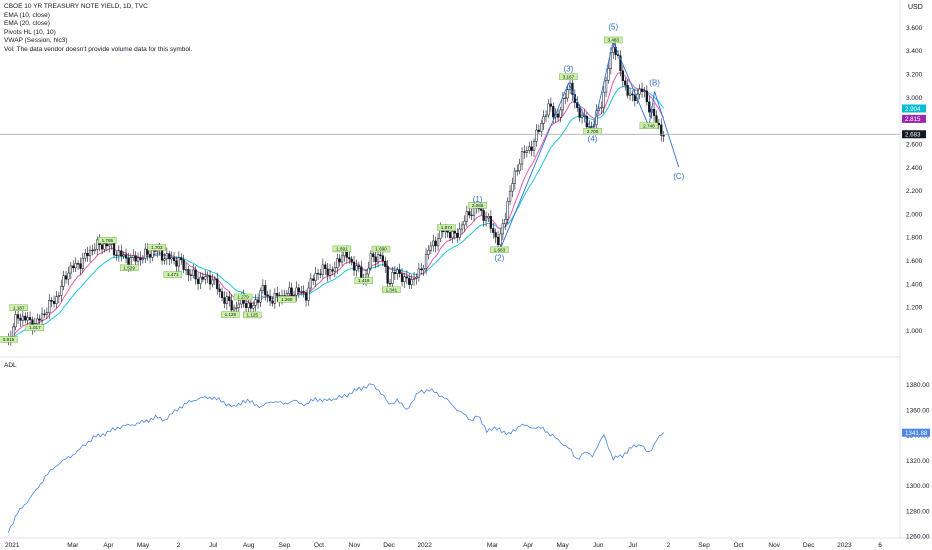 This screenshot has height=550, width=932. What do you see at coordinates (478, 199) in the screenshot?
I see `wave-label: (1)` at bounding box center [478, 199].